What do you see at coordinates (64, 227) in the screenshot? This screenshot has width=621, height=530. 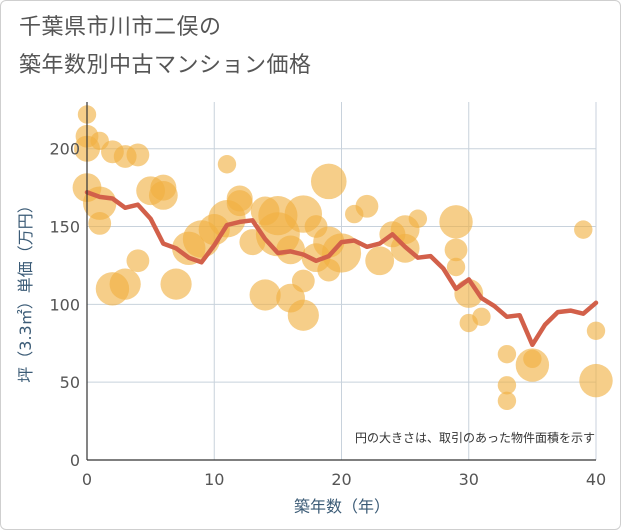 I see `y-tick-label: 150` at bounding box center [64, 227].